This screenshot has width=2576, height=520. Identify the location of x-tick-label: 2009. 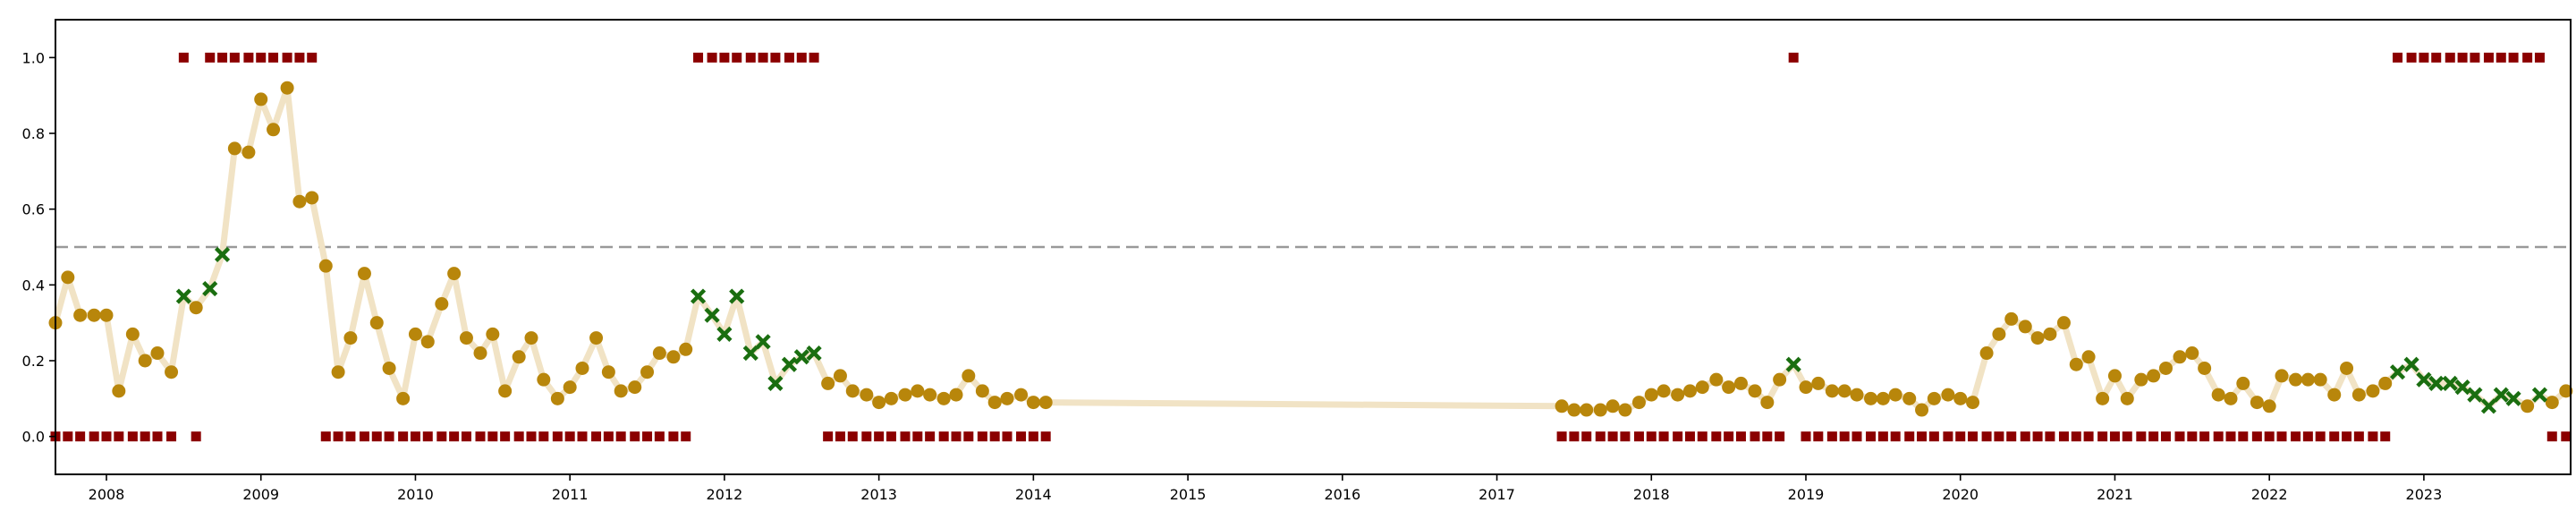
(260, 494).